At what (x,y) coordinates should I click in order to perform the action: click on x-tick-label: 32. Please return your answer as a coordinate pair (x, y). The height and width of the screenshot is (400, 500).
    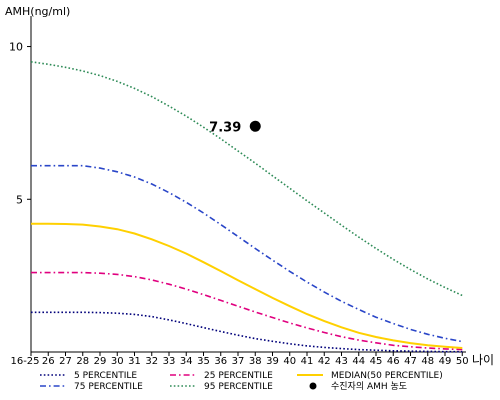
    Looking at the image, I should click on (151, 361).